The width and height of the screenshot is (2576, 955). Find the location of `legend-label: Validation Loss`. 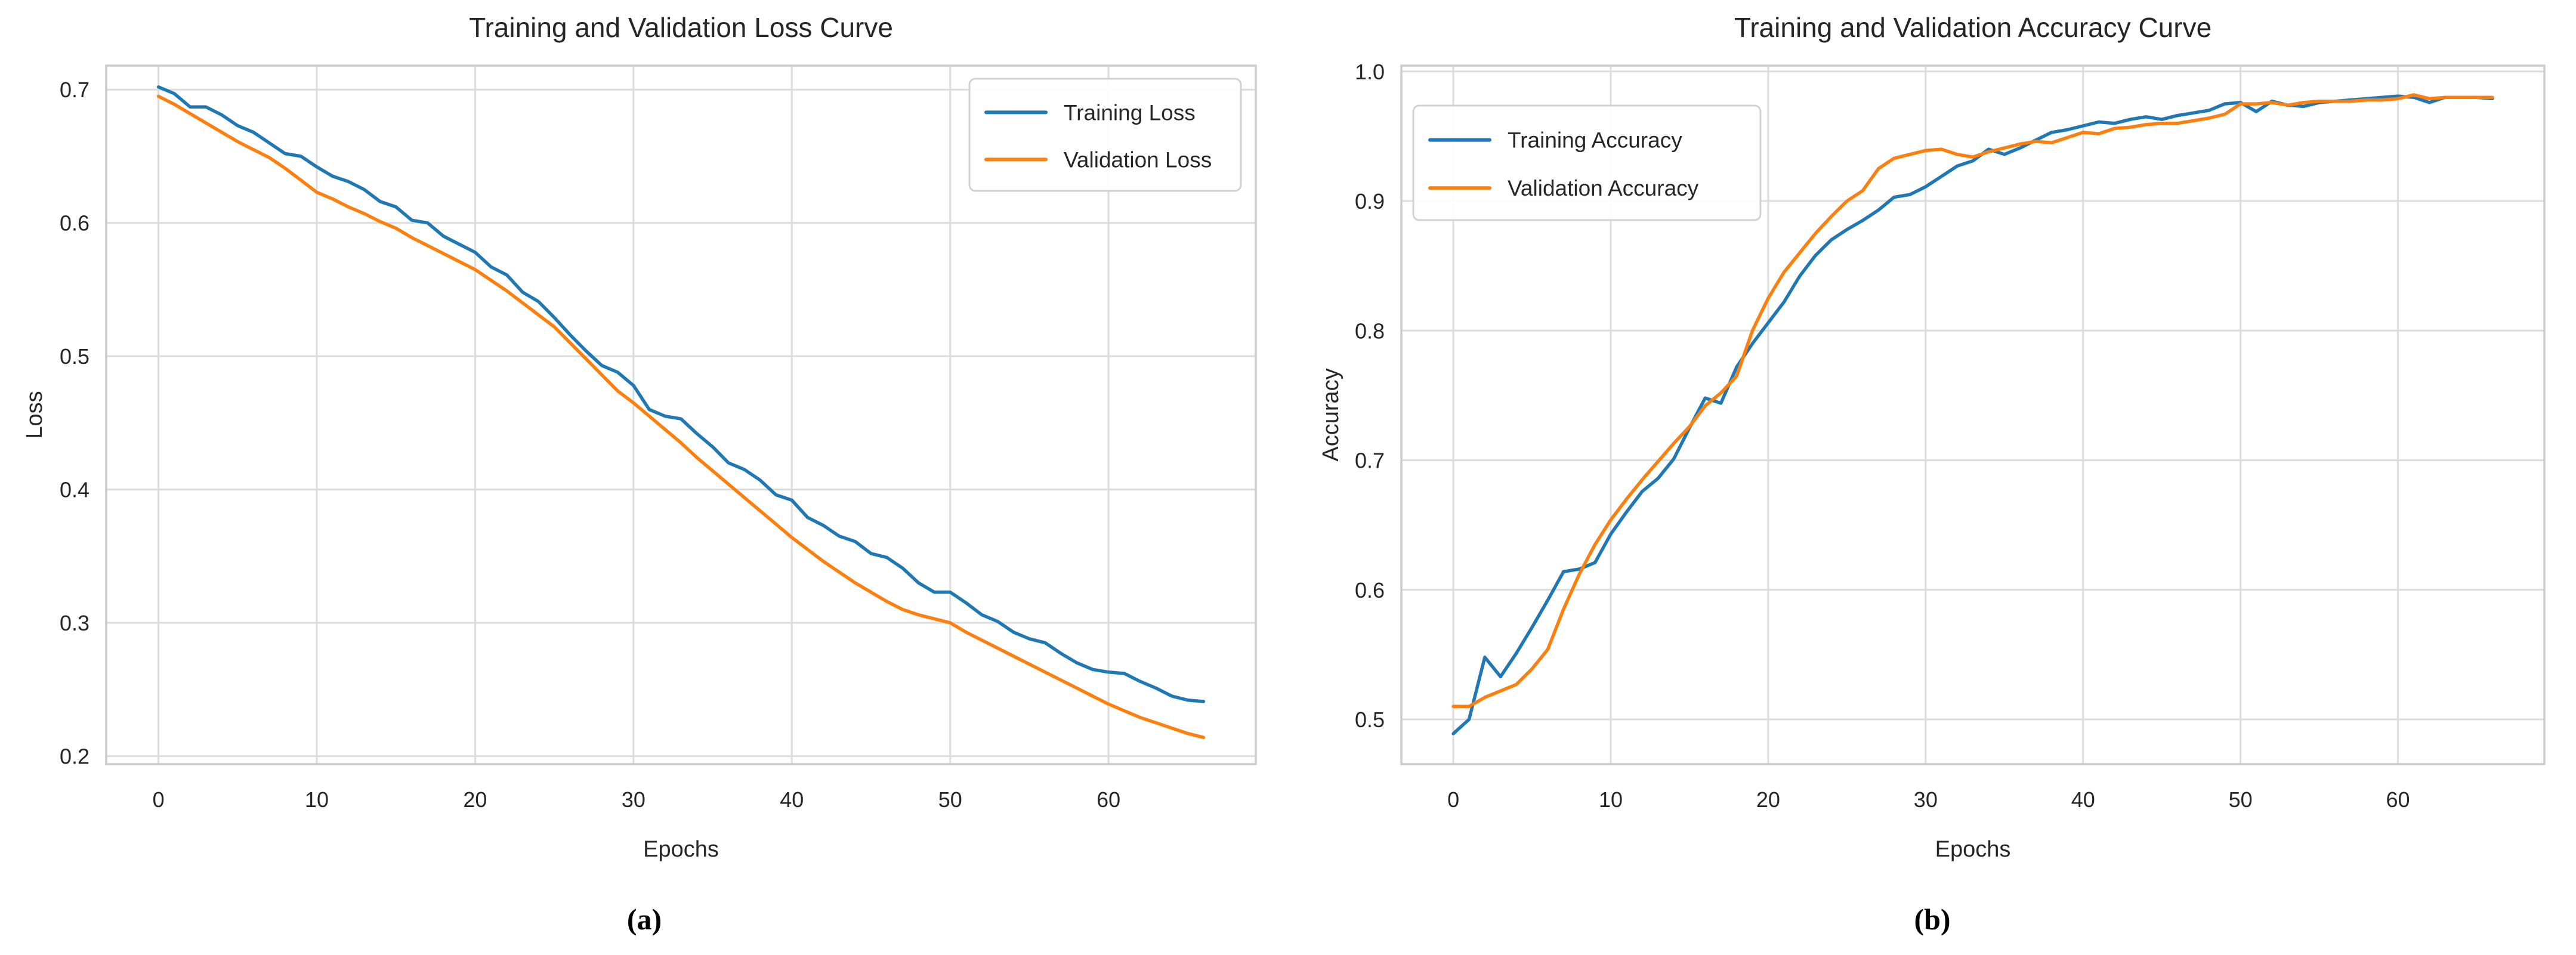

legend-label: Validation Loss is located at coordinates (1138, 159).